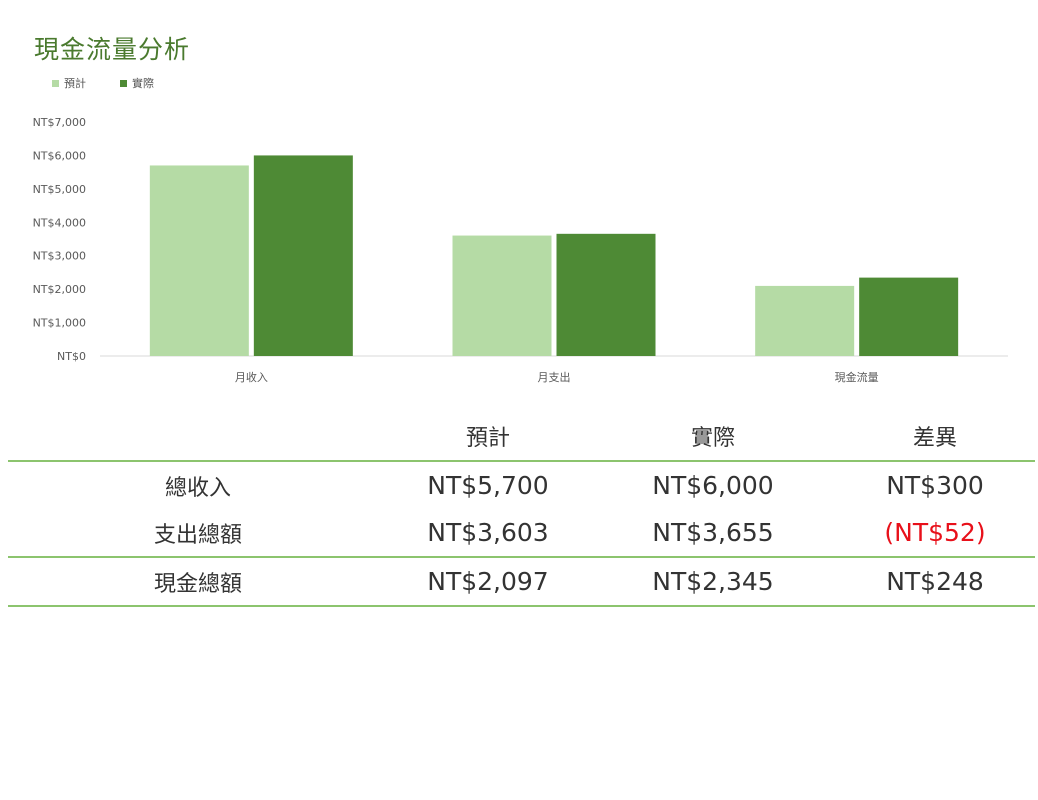 This screenshot has width=1038, height=800. Describe the element at coordinates (521, 436) in the screenshot. I see `table-header-row: 預計 實際 差異` at that location.